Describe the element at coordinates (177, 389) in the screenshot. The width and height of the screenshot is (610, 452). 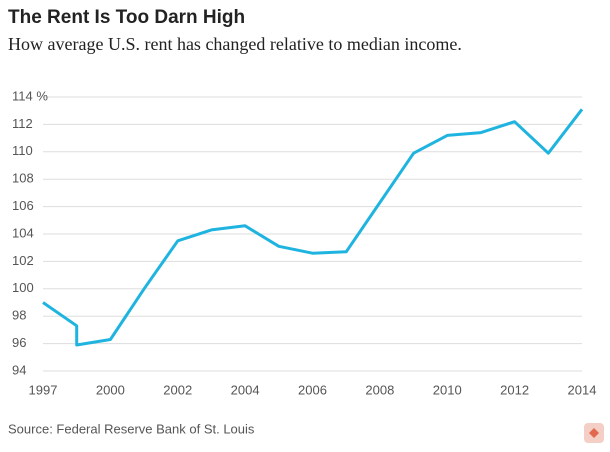
I see `x-tick-label: 2002` at that location.